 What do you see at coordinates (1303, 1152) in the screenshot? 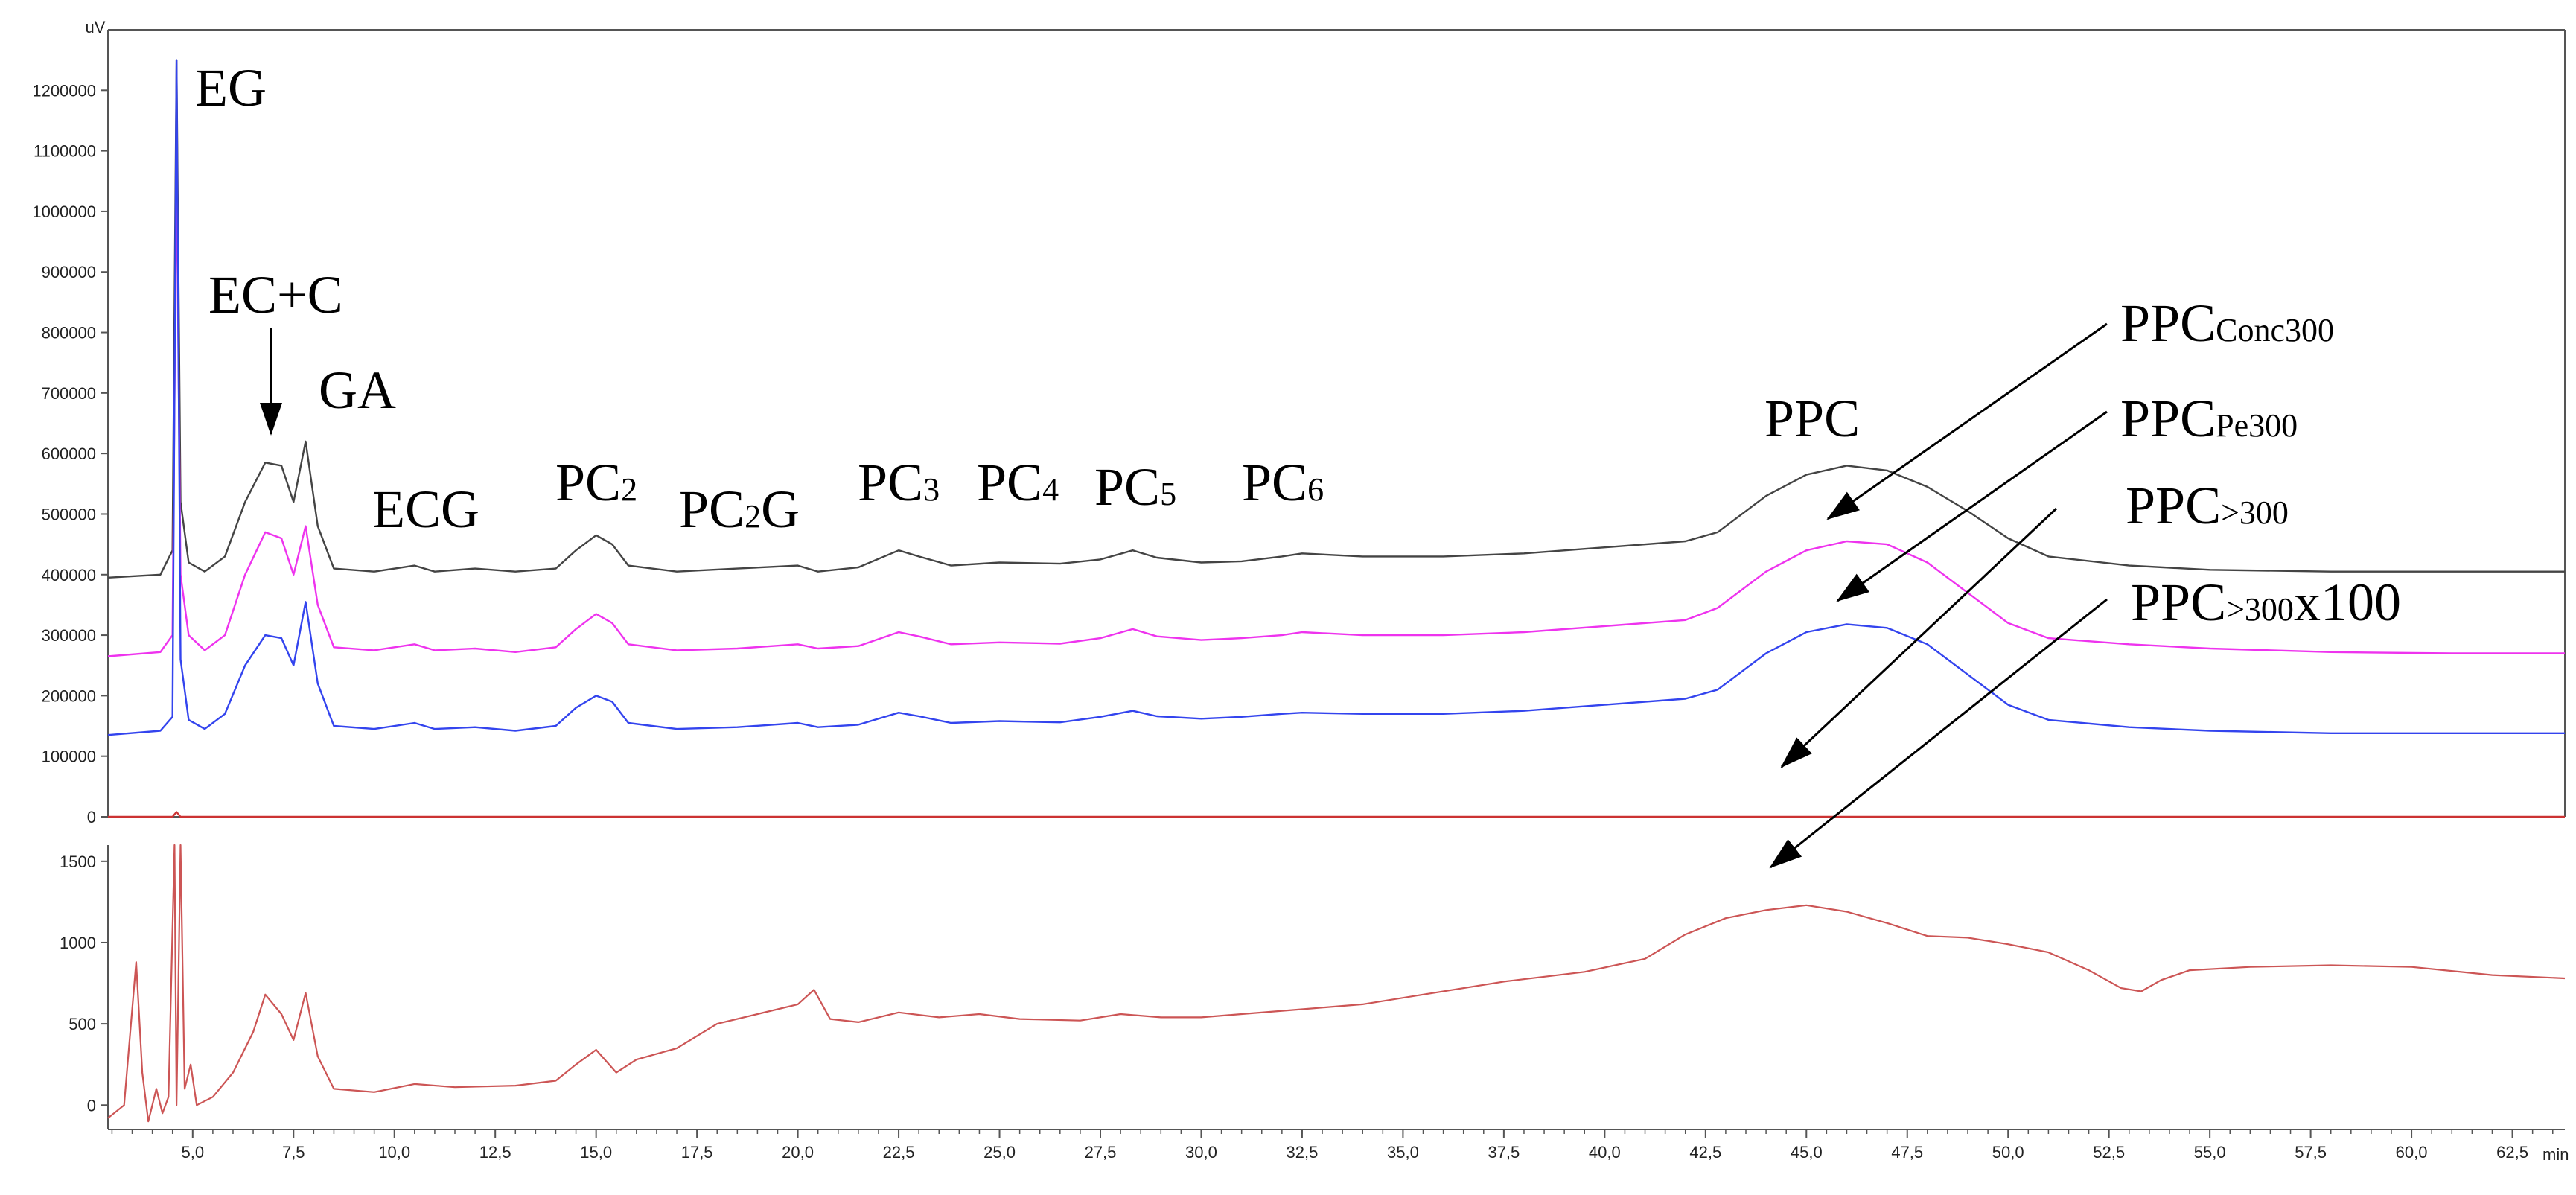
I see `x-tick-label: 32,5` at bounding box center [1303, 1152].